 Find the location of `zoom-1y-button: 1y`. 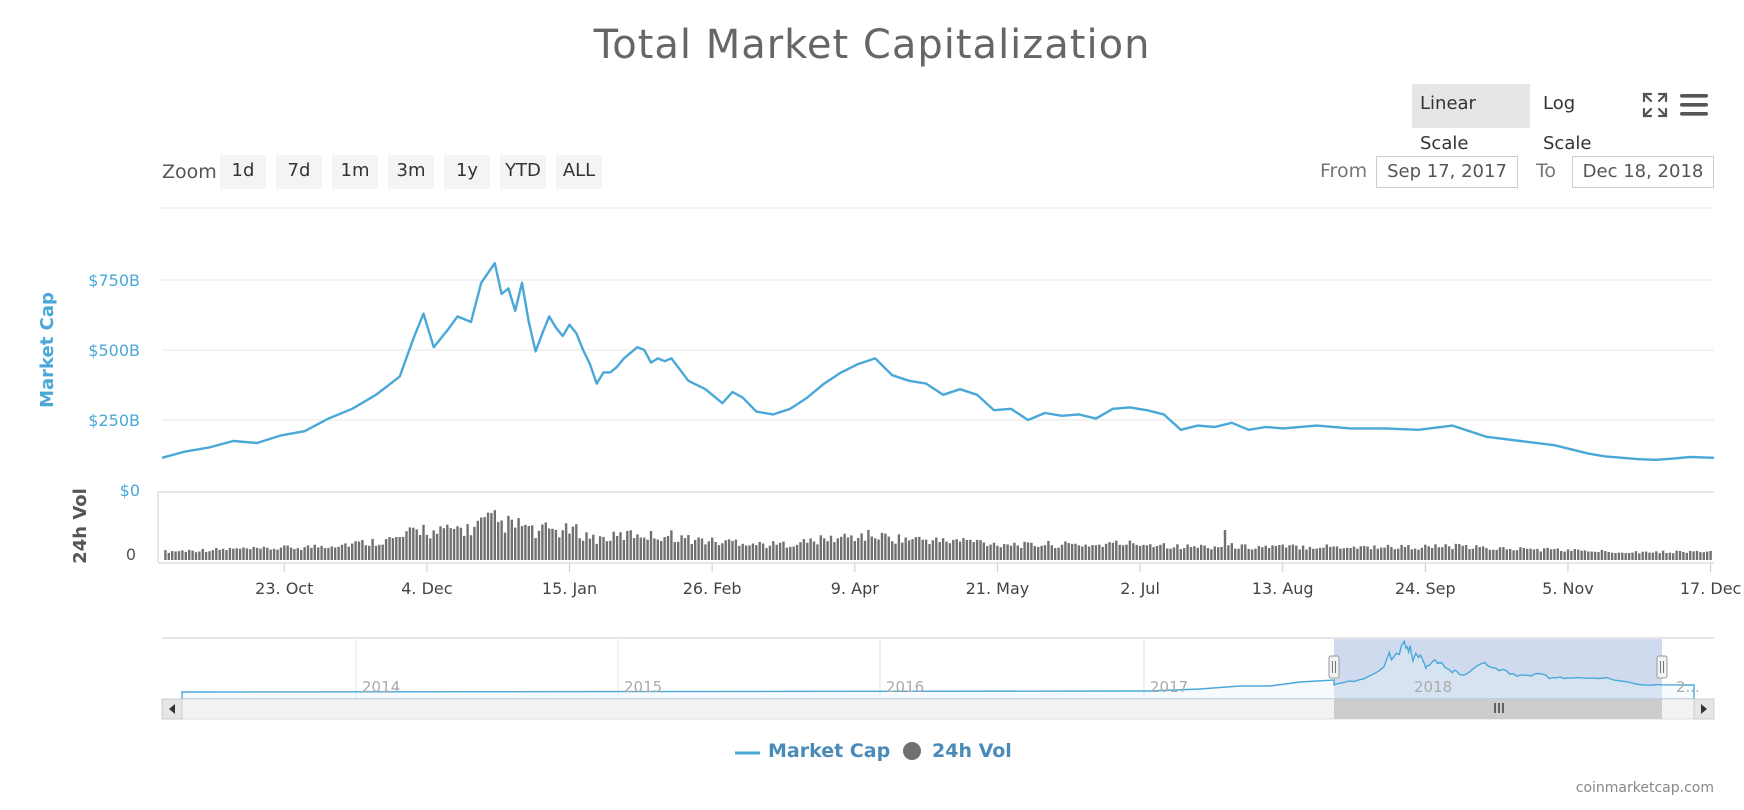

zoom-1y-button: 1y is located at coordinates (467, 172).